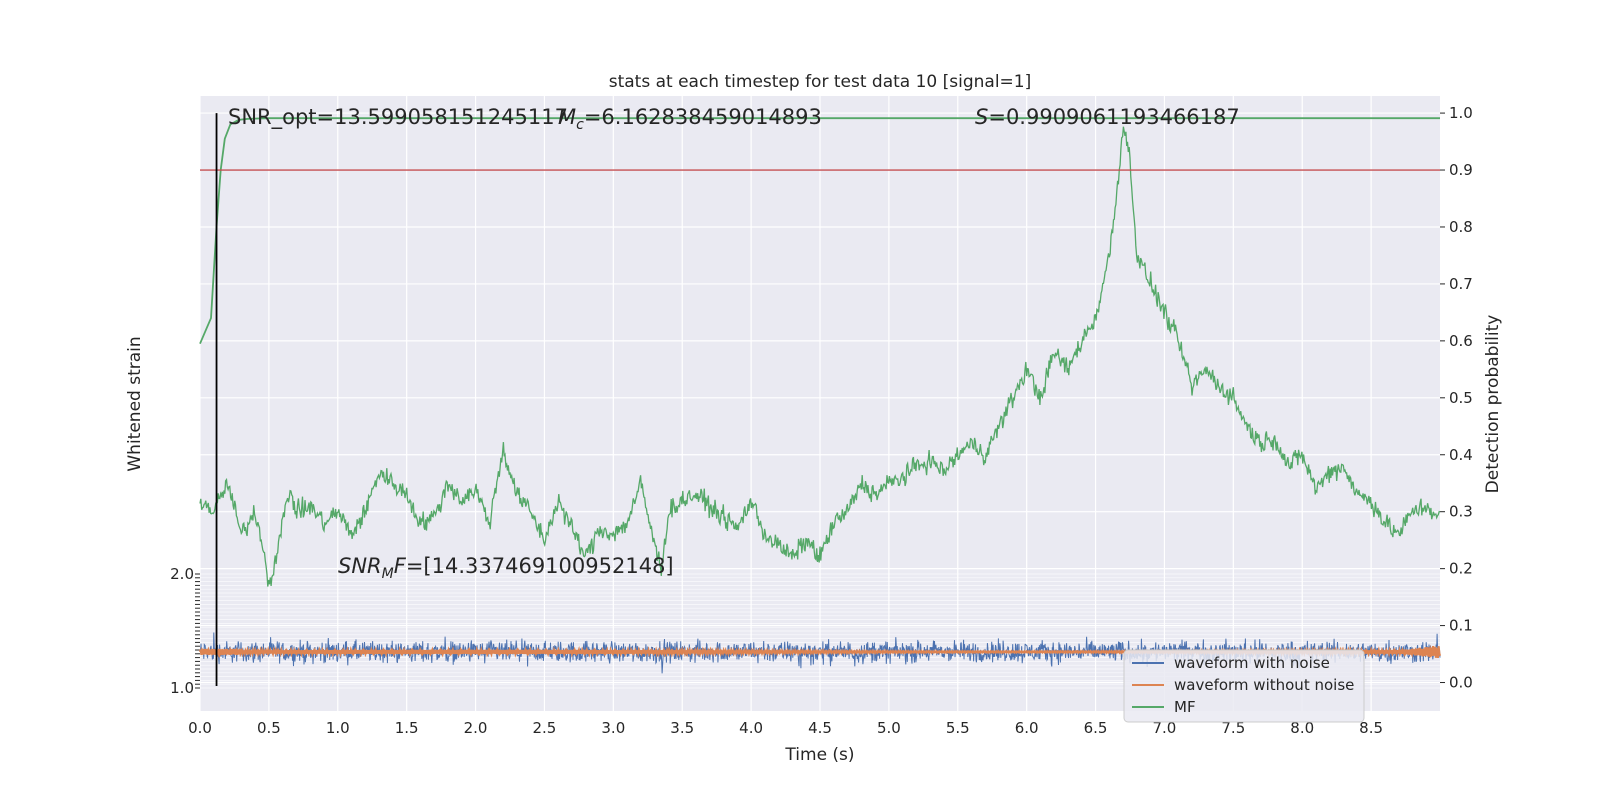 This screenshot has width=1600, height=800. Describe the element at coordinates (1461, 341) in the screenshot. I see `y-right-tick-label: 0.6` at that location.